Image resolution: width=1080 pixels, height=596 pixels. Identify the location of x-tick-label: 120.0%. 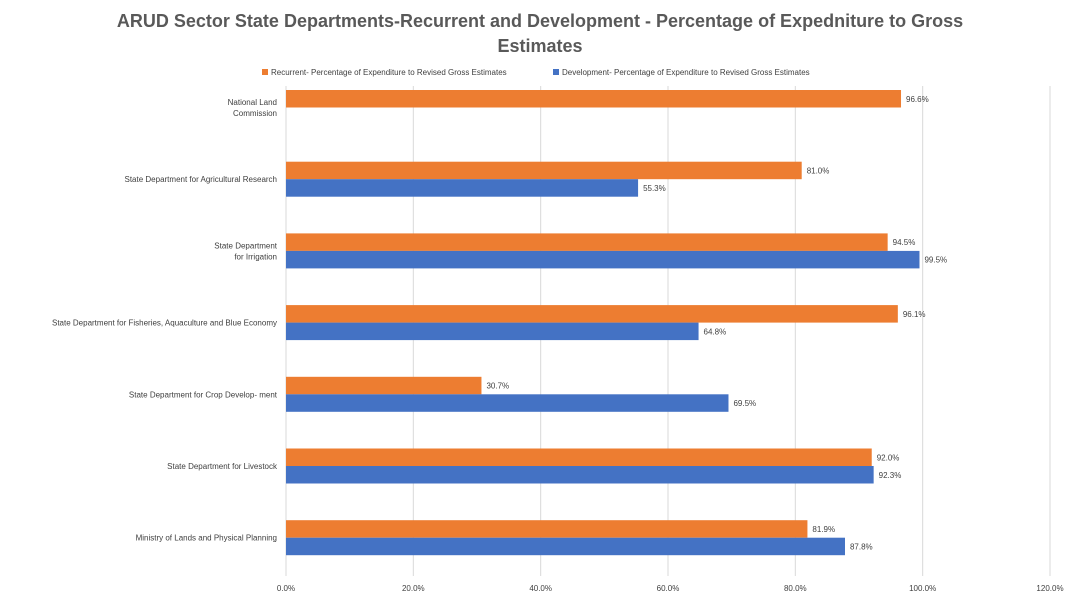
(1049, 588).